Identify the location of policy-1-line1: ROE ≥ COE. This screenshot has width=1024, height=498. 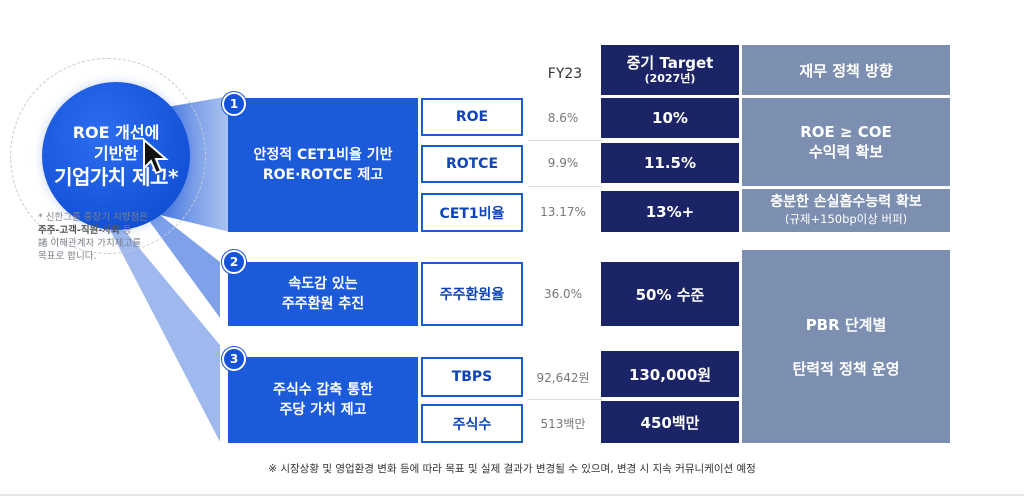
(846, 132).